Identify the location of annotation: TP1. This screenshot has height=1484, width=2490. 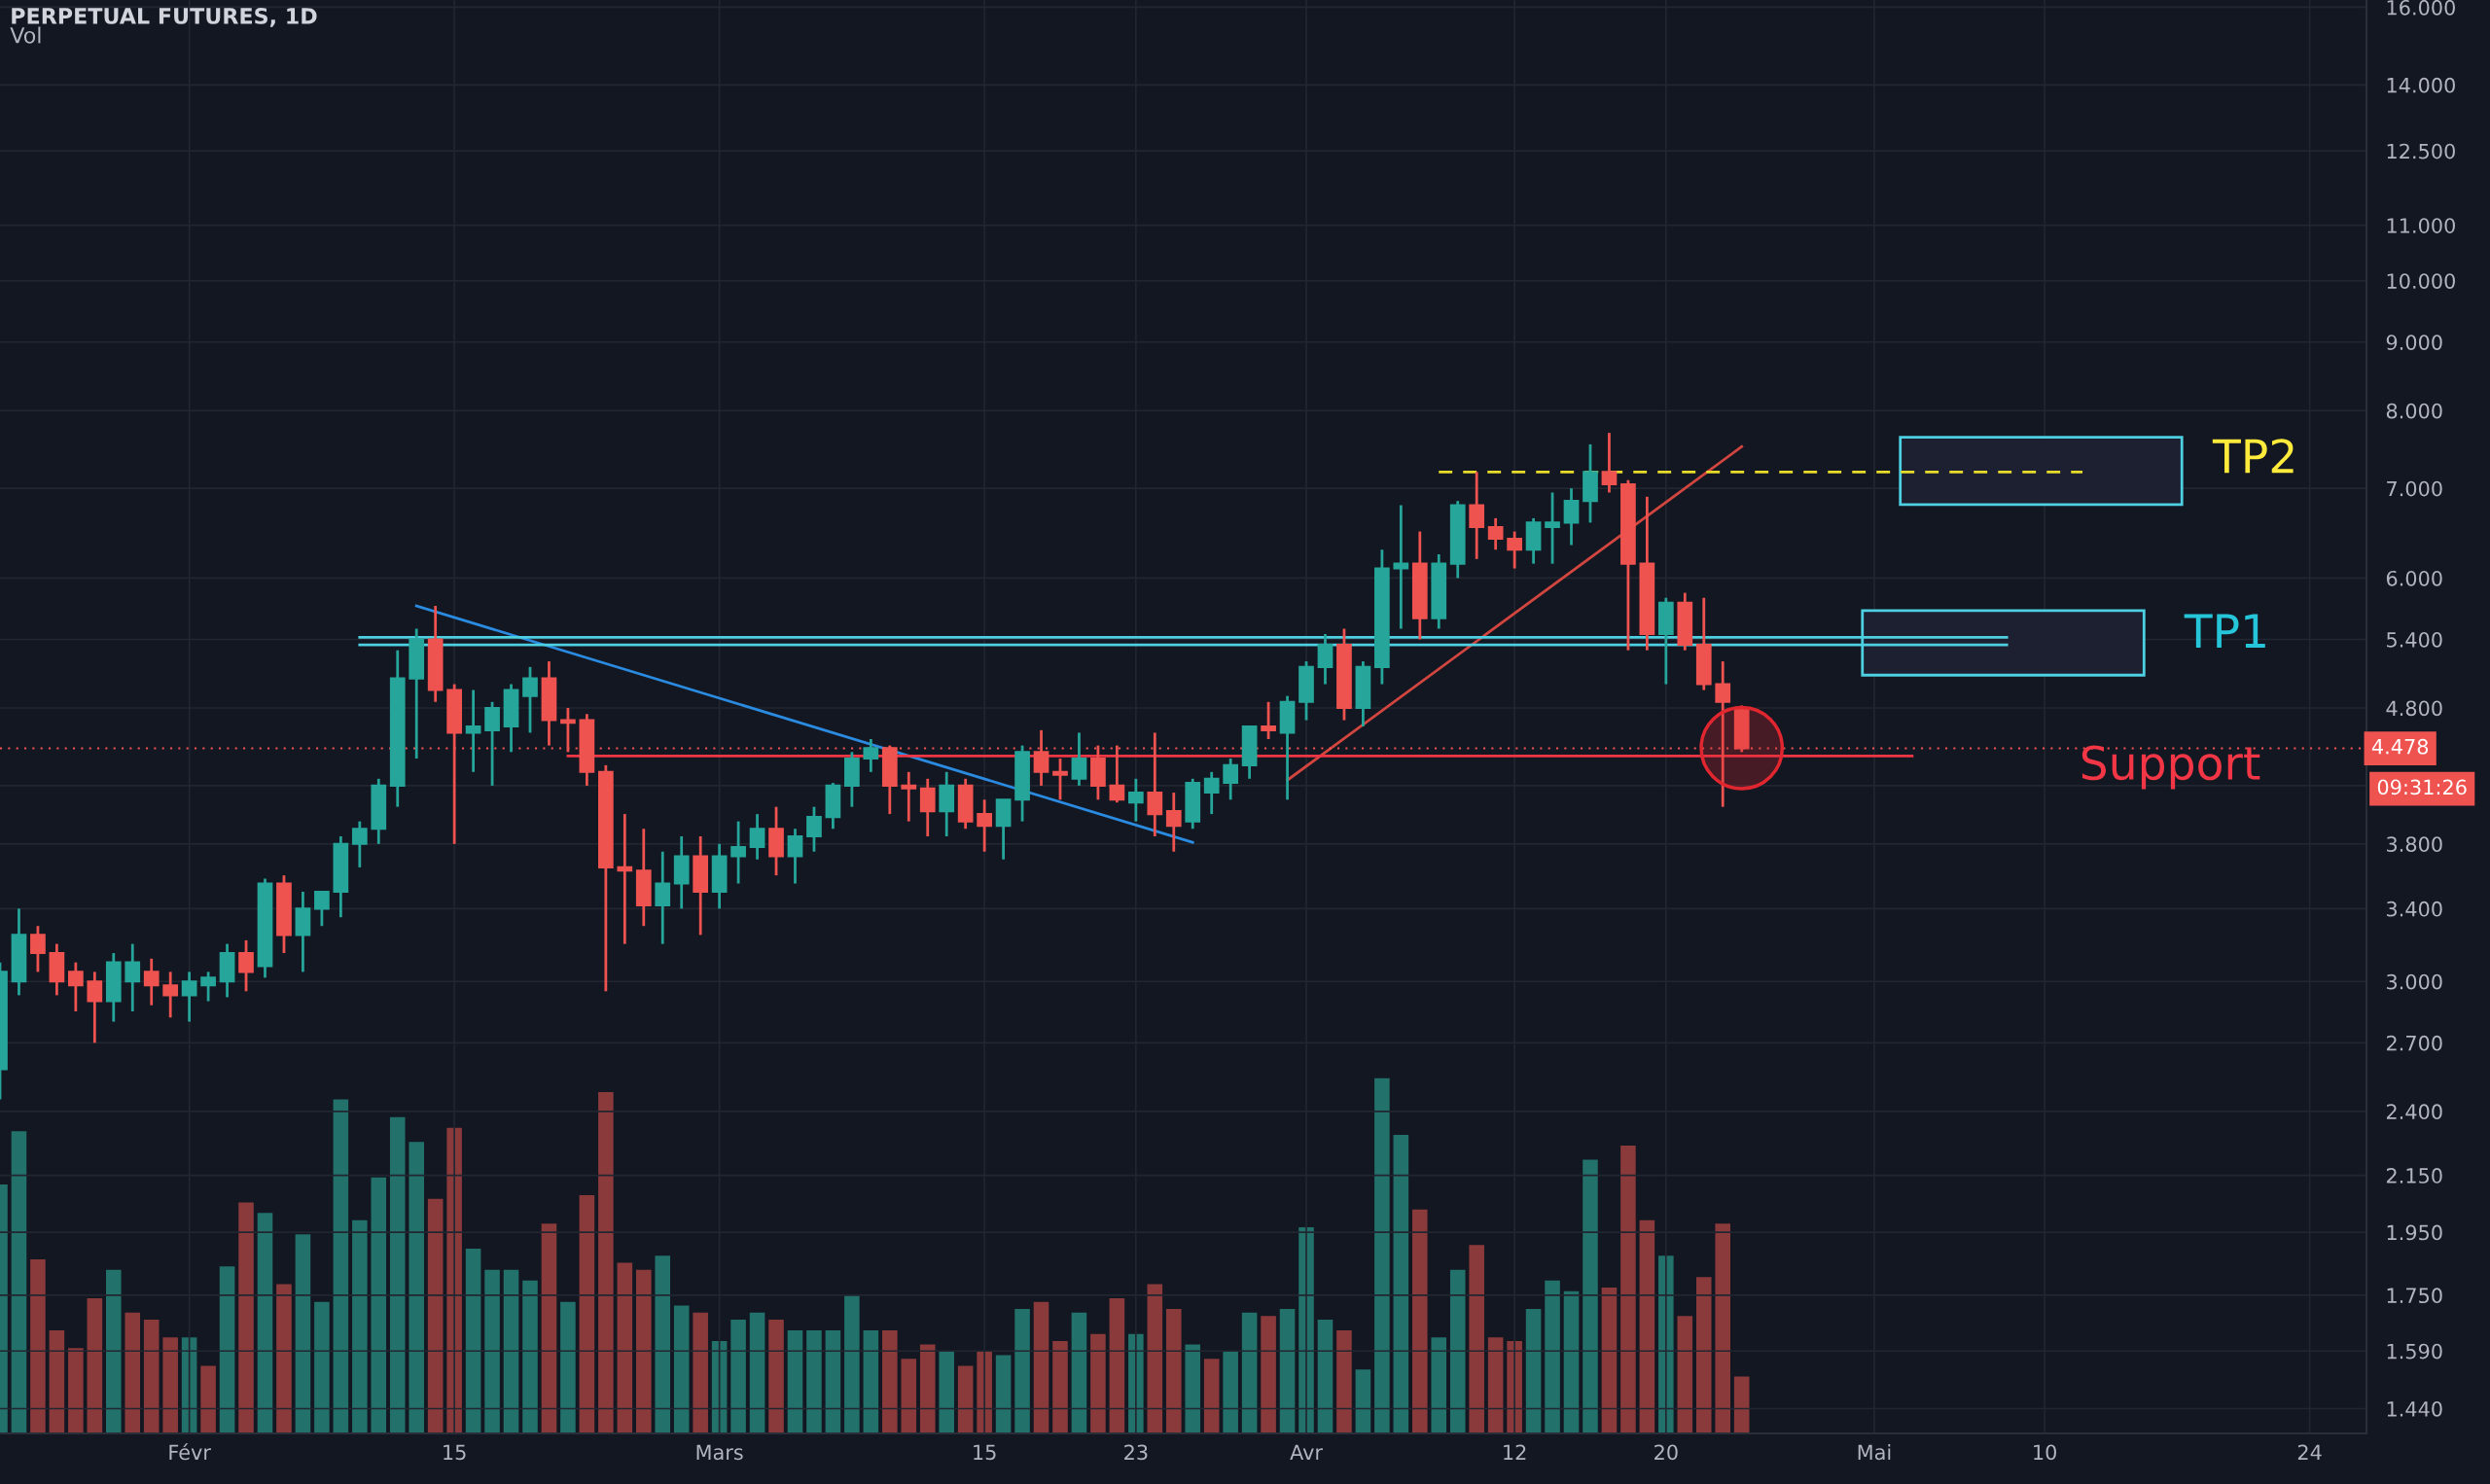
(2224, 632).